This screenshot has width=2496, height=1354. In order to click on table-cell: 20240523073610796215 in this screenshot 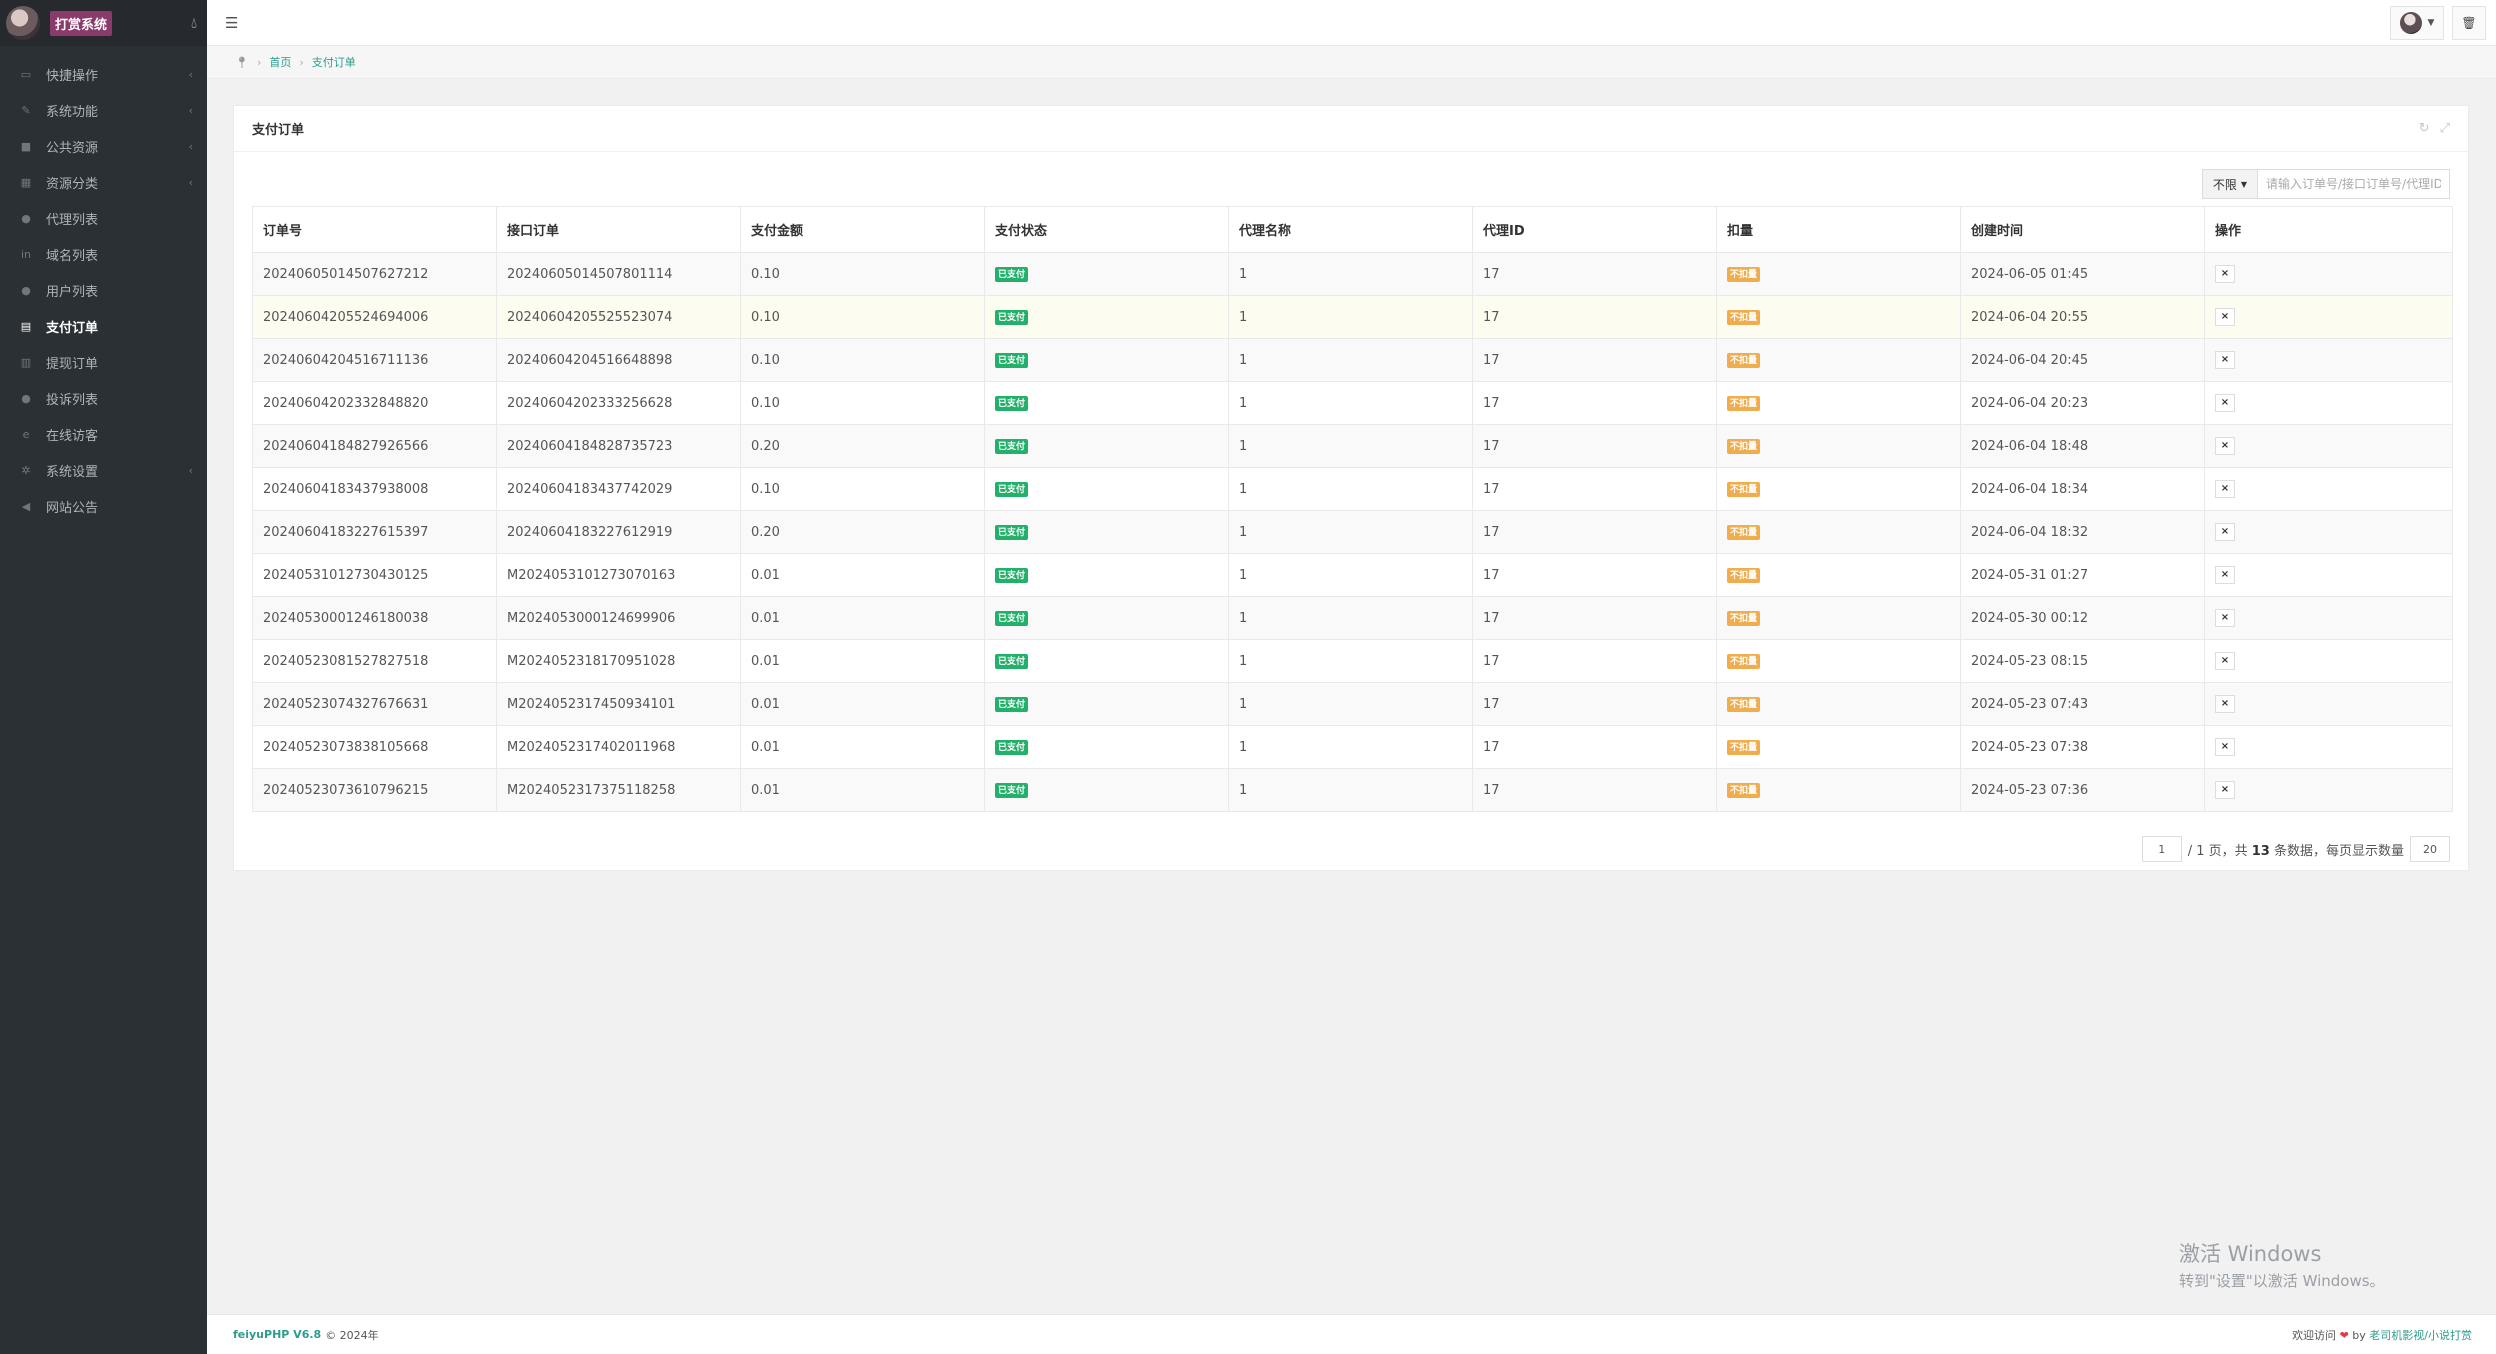, I will do `click(374, 790)`.